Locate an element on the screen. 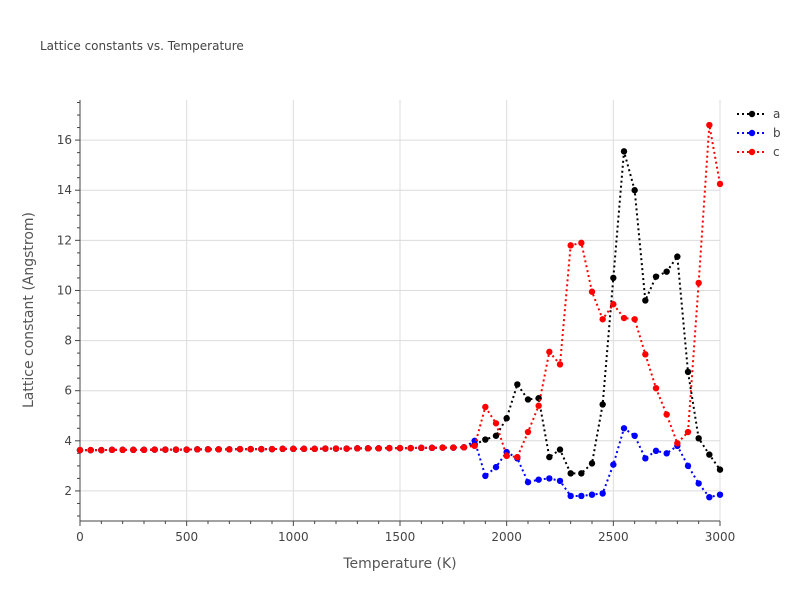  legend-item-a: a is located at coordinates (758, 114).